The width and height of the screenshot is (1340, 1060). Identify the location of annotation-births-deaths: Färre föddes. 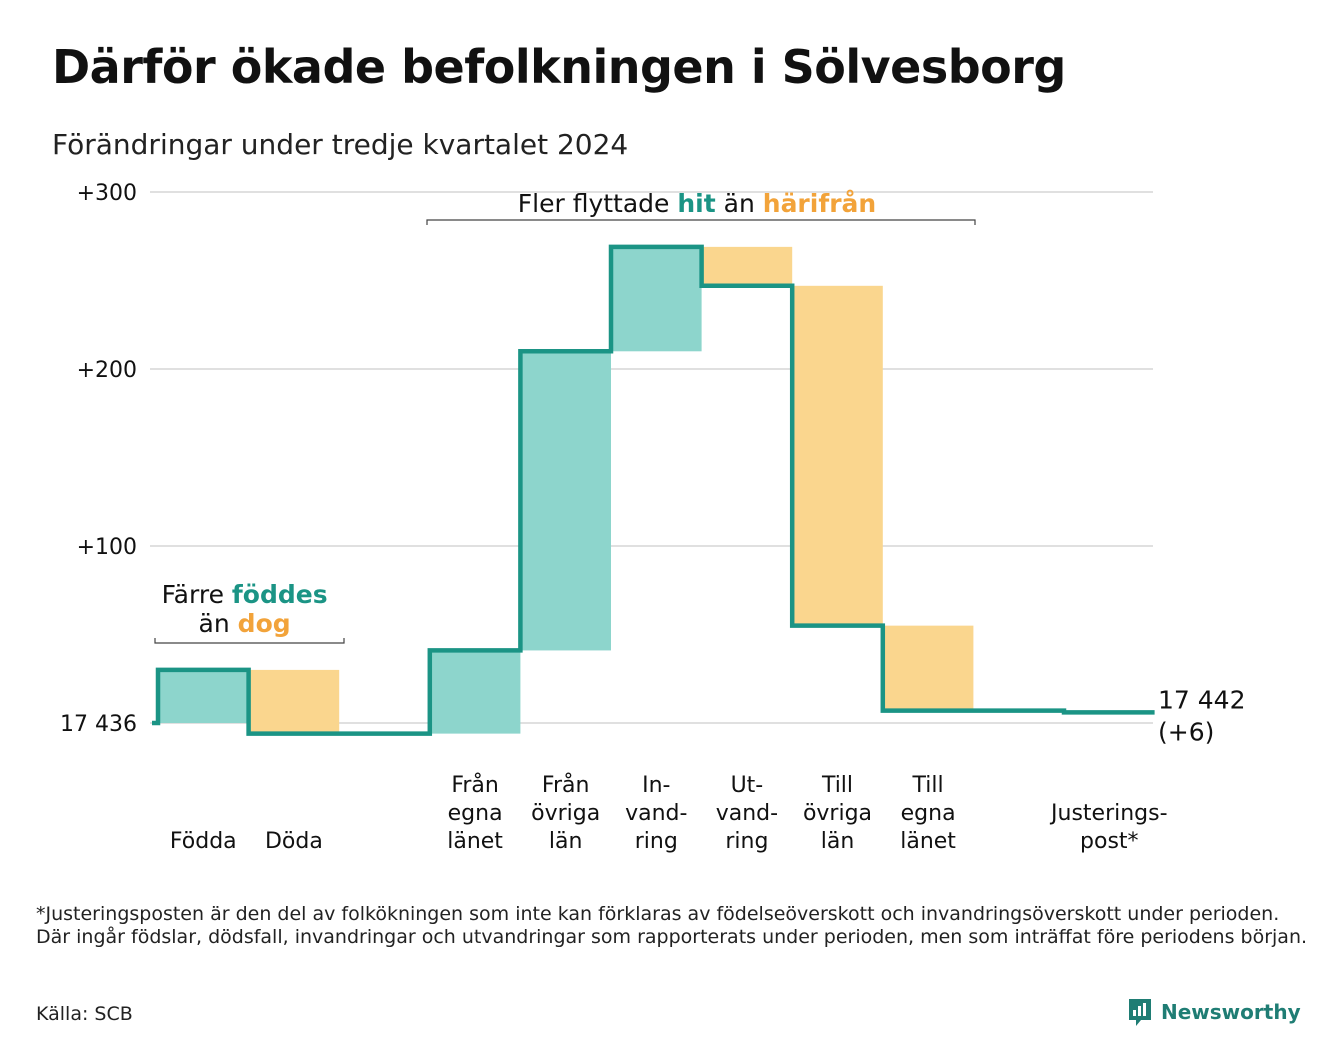
(245, 594).